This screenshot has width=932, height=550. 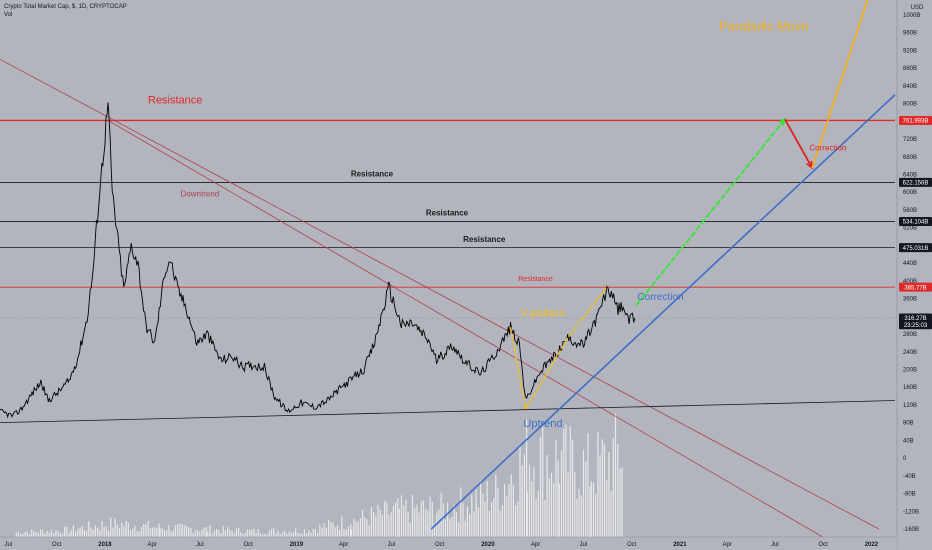 What do you see at coordinates (910, 69) in the screenshot?
I see `y-tick-label: 880B` at bounding box center [910, 69].